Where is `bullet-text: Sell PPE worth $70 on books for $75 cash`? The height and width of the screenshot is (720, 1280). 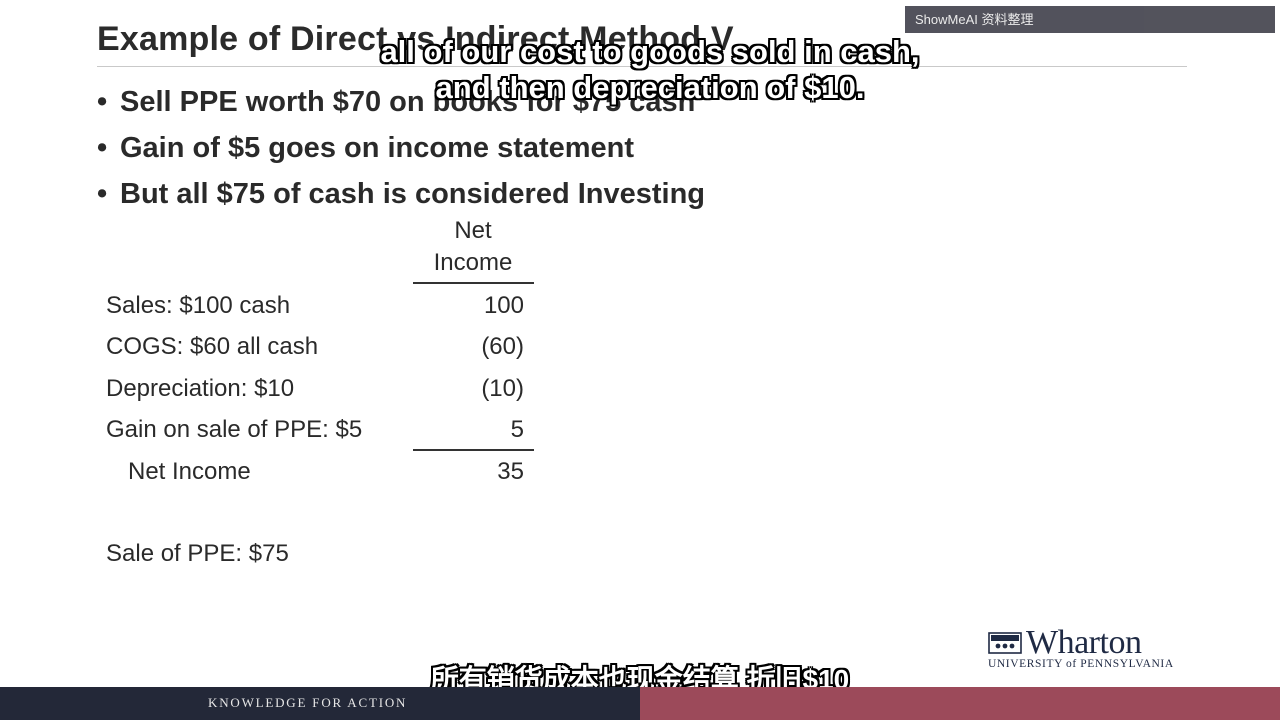 bullet-text: Sell PPE worth $70 on books for $75 cash is located at coordinates (408, 102).